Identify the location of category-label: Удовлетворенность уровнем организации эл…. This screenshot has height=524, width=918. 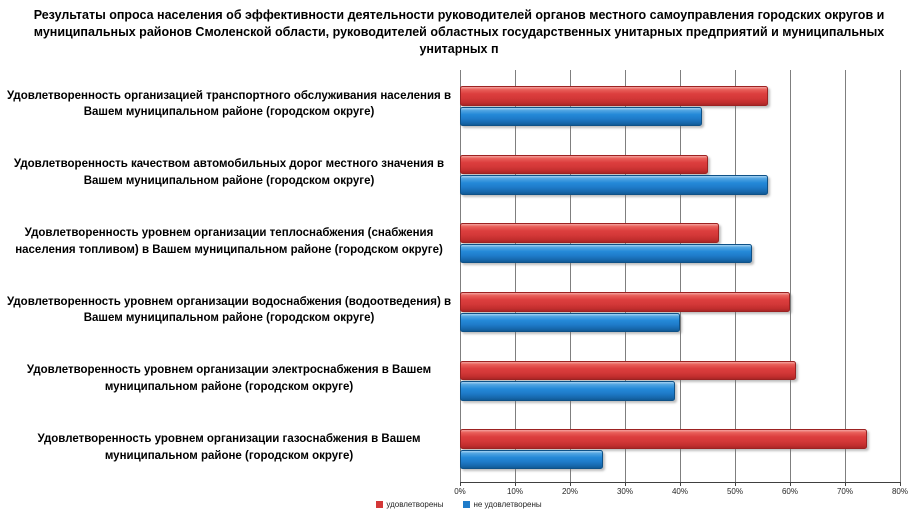
(229, 378).